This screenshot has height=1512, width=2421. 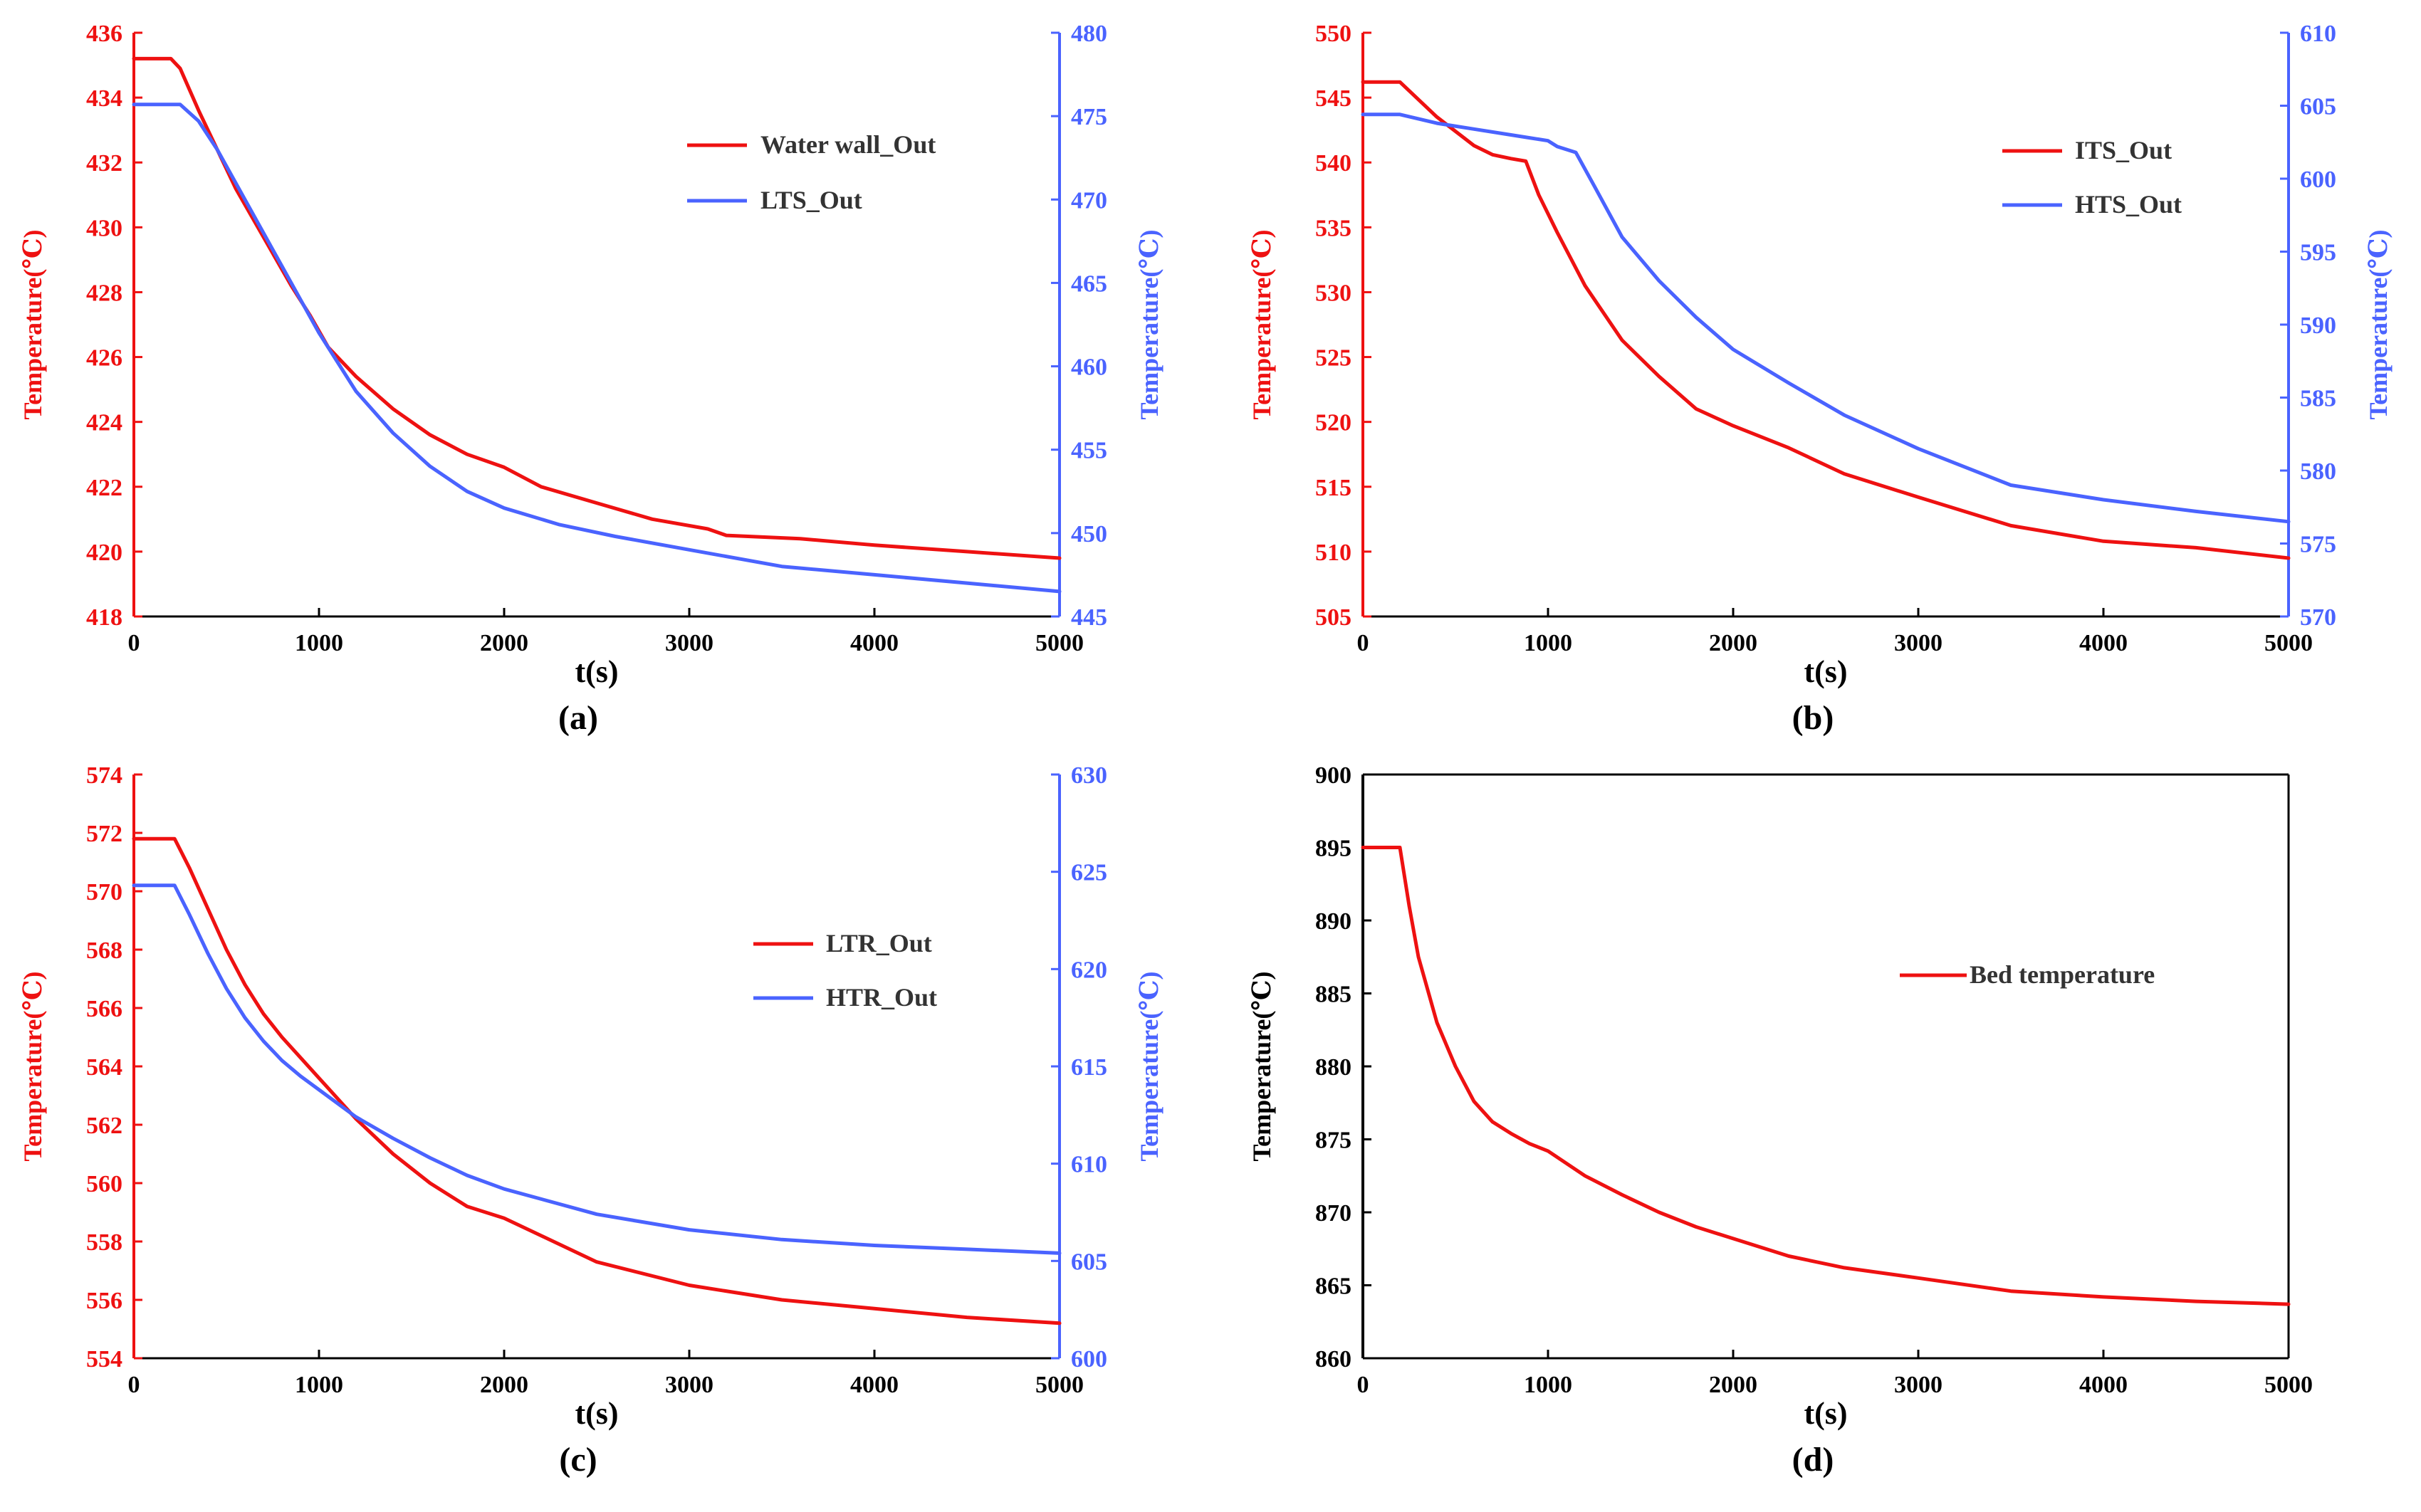 I want to click on left-tick-label: 558, so click(x=104, y=1242).